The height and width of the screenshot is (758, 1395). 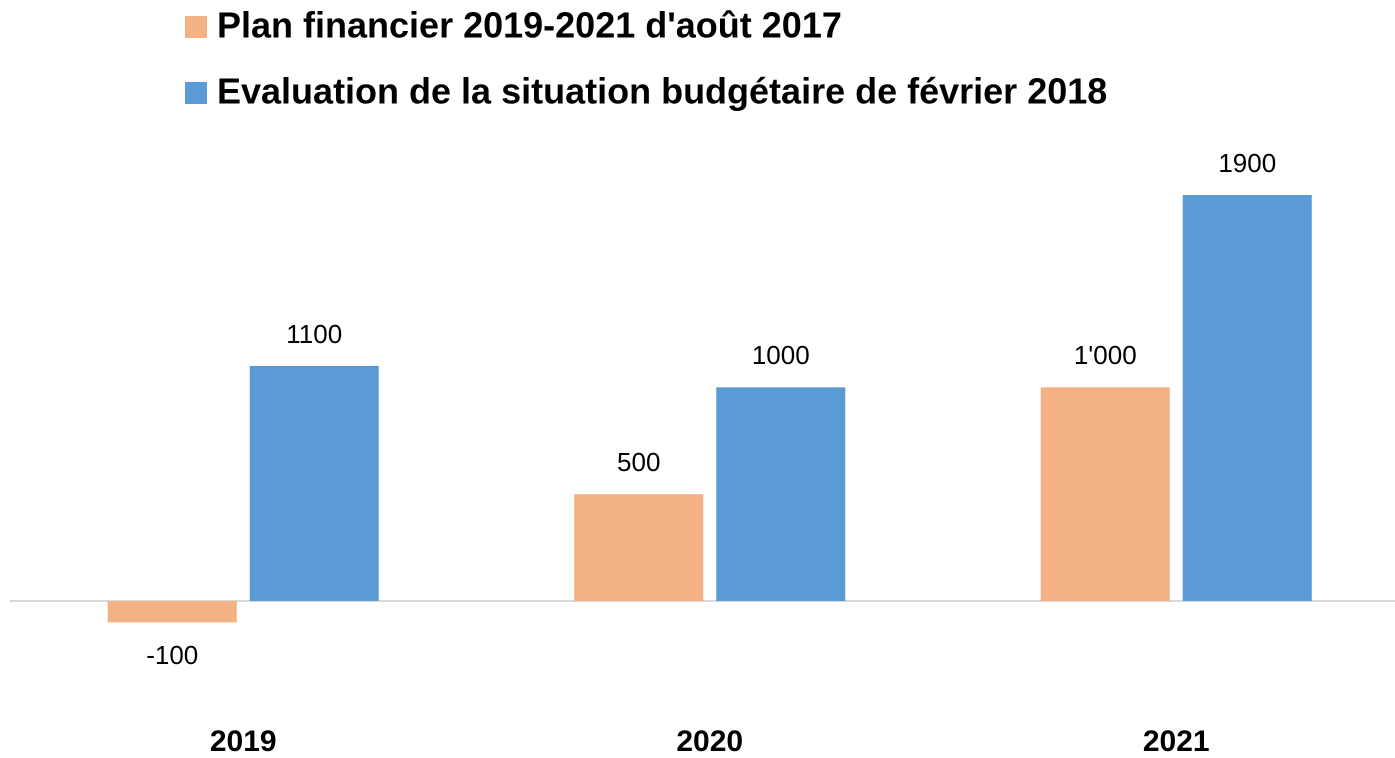 What do you see at coordinates (314, 334) in the screenshot?
I see `data-label: 1100` at bounding box center [314, 334].